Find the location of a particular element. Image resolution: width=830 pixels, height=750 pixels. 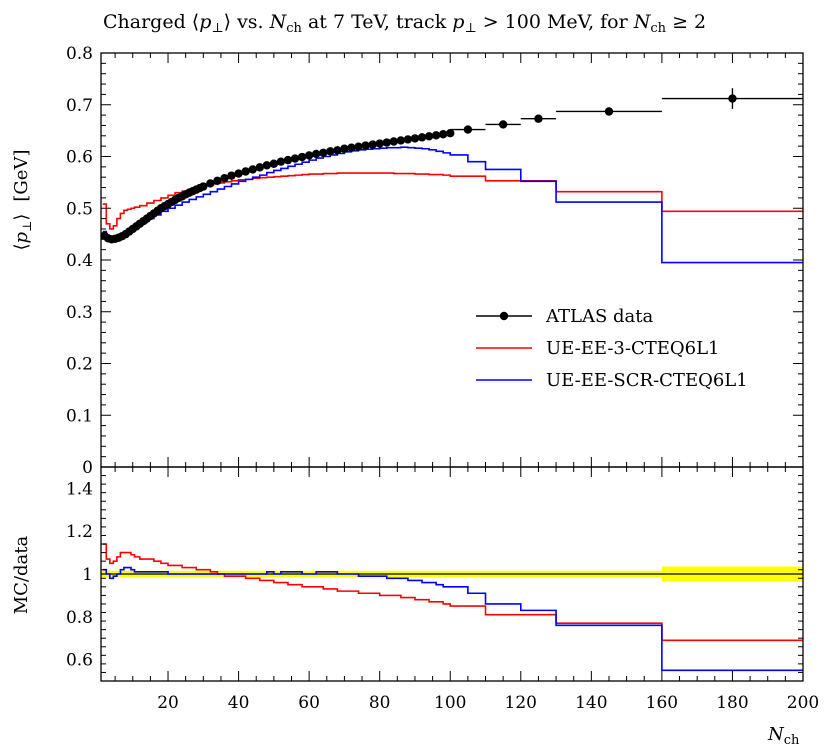

legend-label: UE-EE-3-CTEQ6L1 is located at coordinates (633, 348).